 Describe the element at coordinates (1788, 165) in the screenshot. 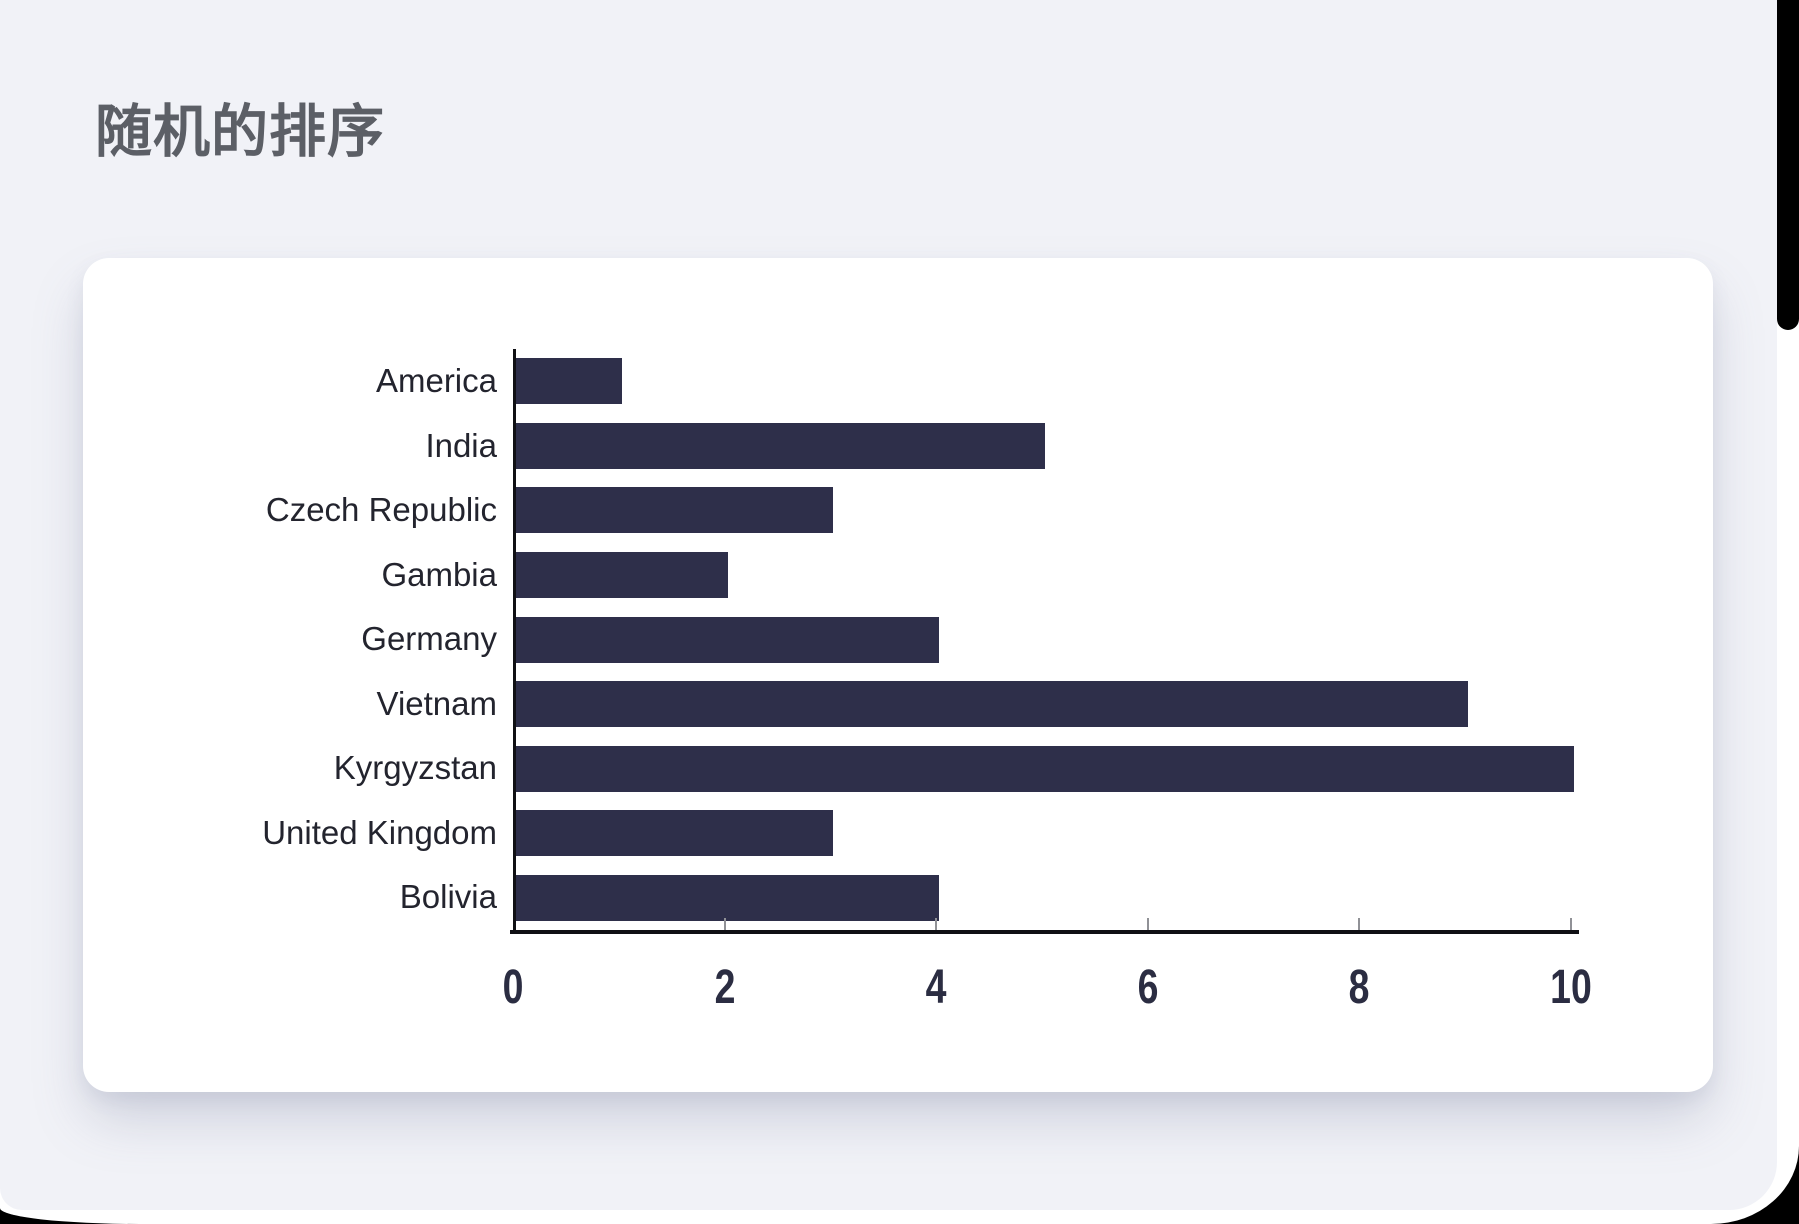

I see `scrollbar-thumb` at that location.